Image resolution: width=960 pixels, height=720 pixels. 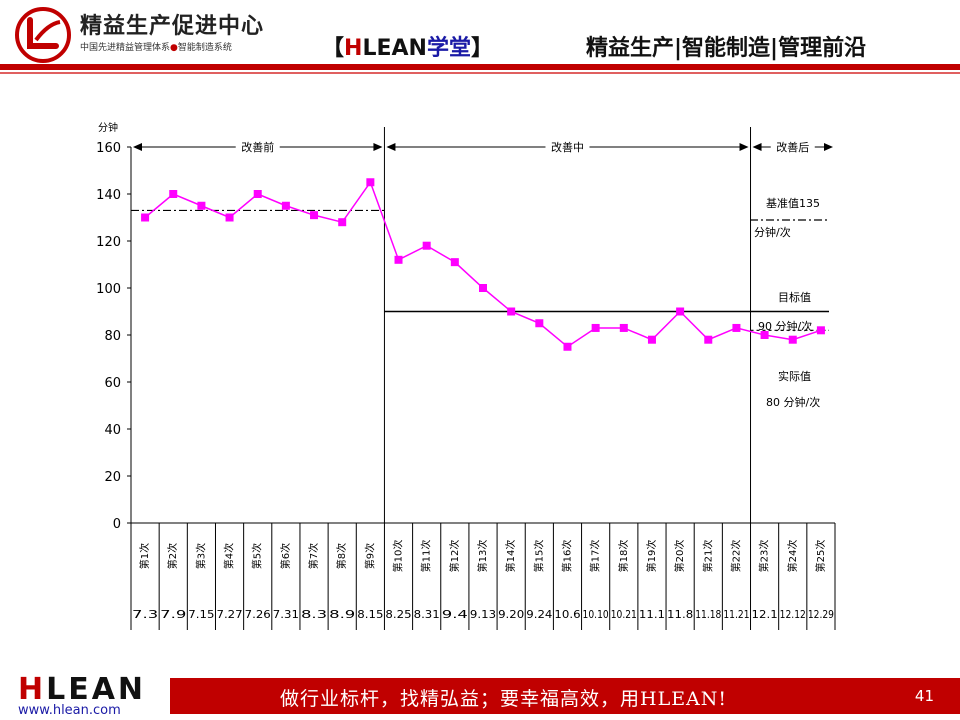 What do you see at coordinates (229, 614) in the screenshot?
I see `x-date-label: 7.27` at bounding box center [229, 614].